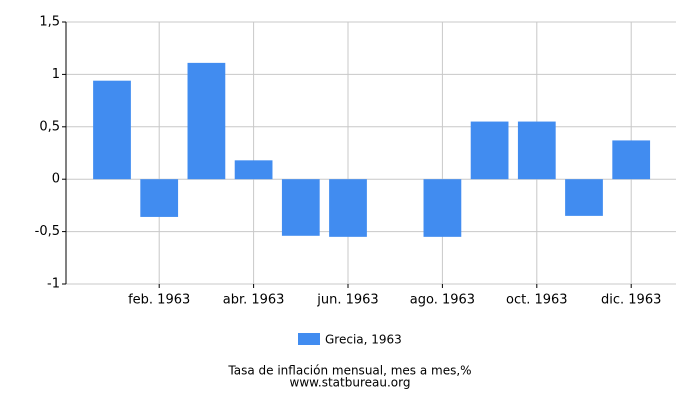  Describe the element at coordinates (56, 179) in the screenshot. I see `y-tick-label: 0` at that location.